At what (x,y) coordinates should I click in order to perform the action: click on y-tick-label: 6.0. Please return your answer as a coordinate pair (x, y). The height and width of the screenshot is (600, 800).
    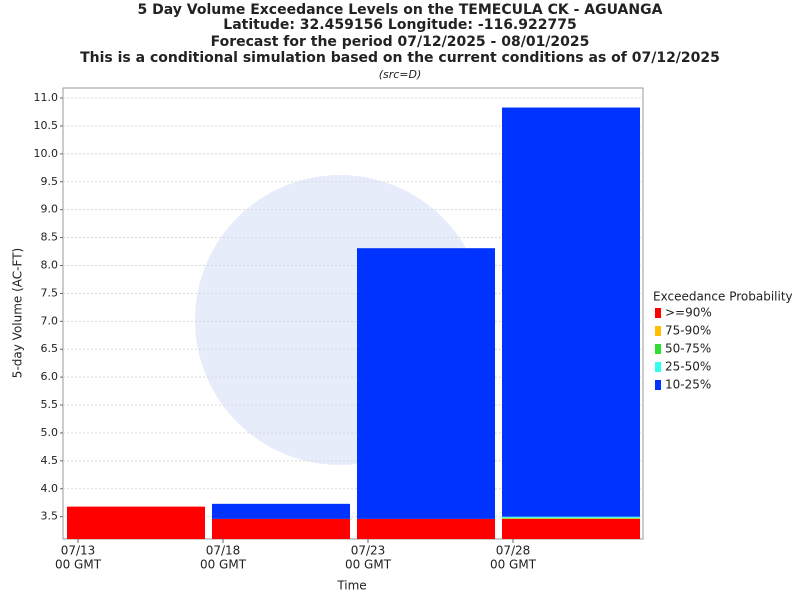
    Looking at the image, I should click on (50, 376).